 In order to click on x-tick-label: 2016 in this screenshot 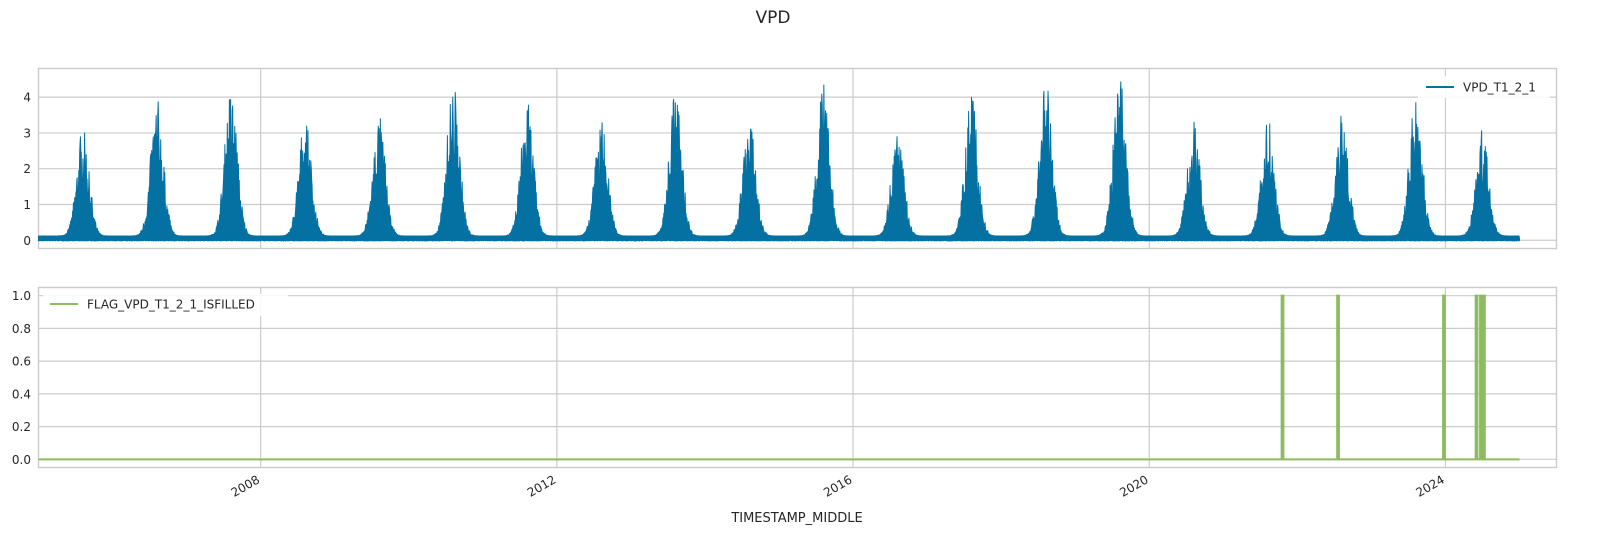, I will do `click(837, 485)`.